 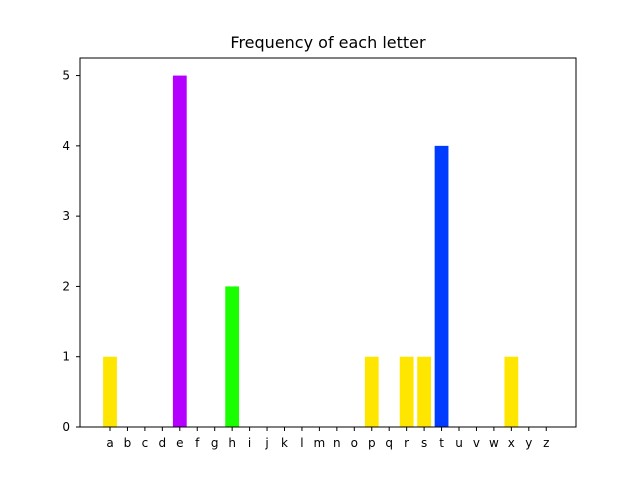 What do you see at coordinates (71, 251) in the screenshot?
I see `y-axis: 0 1 2 3 4 5` at bounding box center [71, 251].